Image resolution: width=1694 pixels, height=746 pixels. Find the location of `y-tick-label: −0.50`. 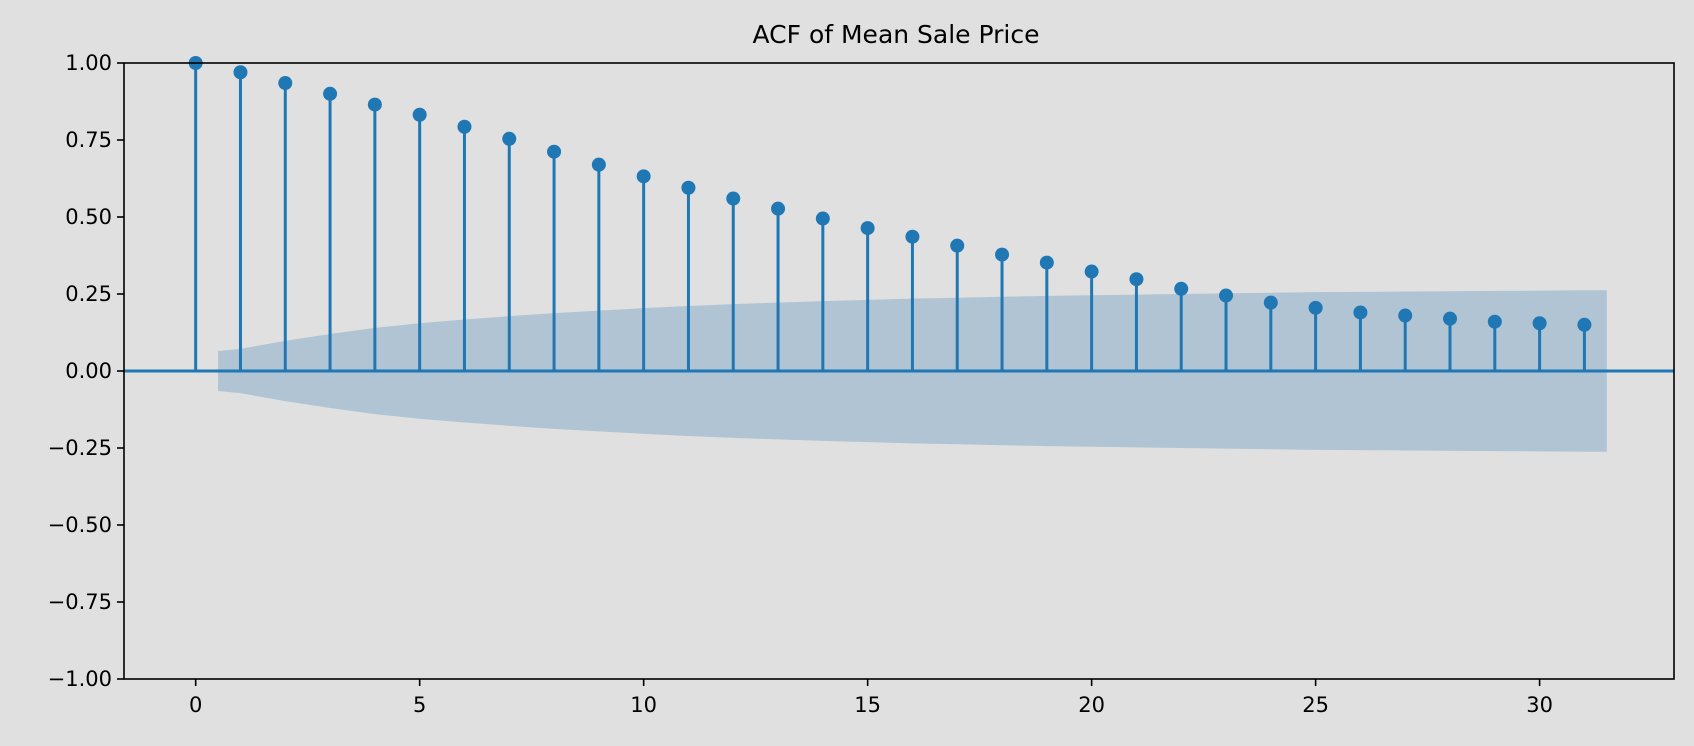

y-tick-label: −0.50 is located at coordinates (80, 525).